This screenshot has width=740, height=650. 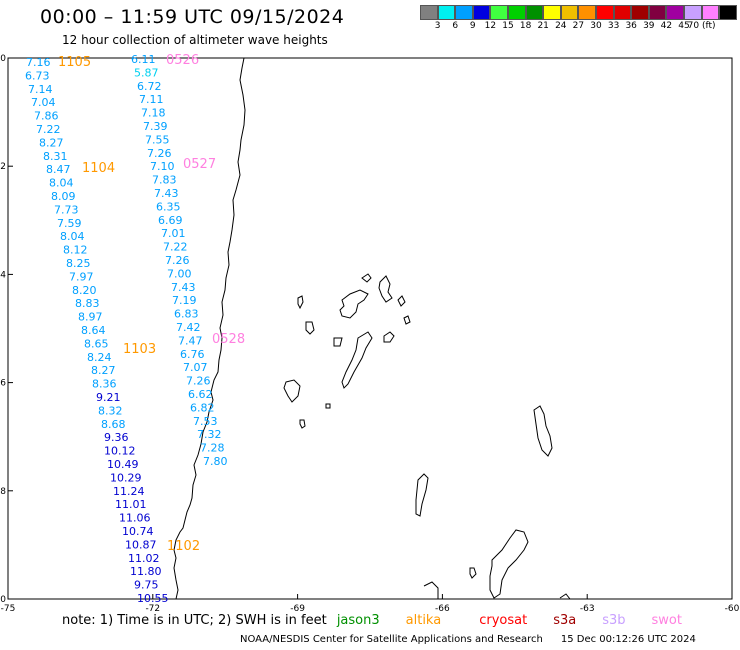 What do you see at coordinates (75, 250) in the screenshot?
I see `wave-height-value: 8.12` at bounding box center [75, 250].